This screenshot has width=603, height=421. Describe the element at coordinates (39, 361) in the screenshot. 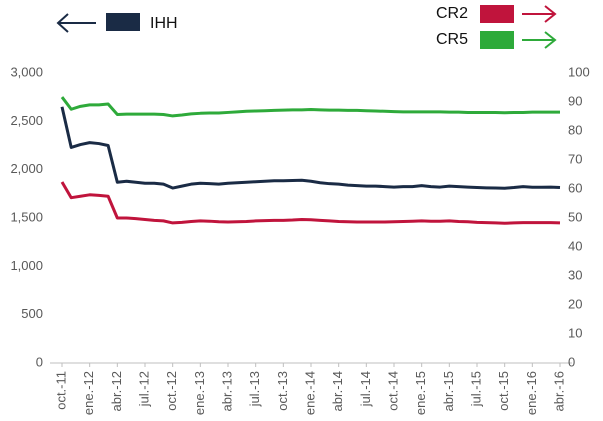

I see `y-tick-label: 0` at that location.